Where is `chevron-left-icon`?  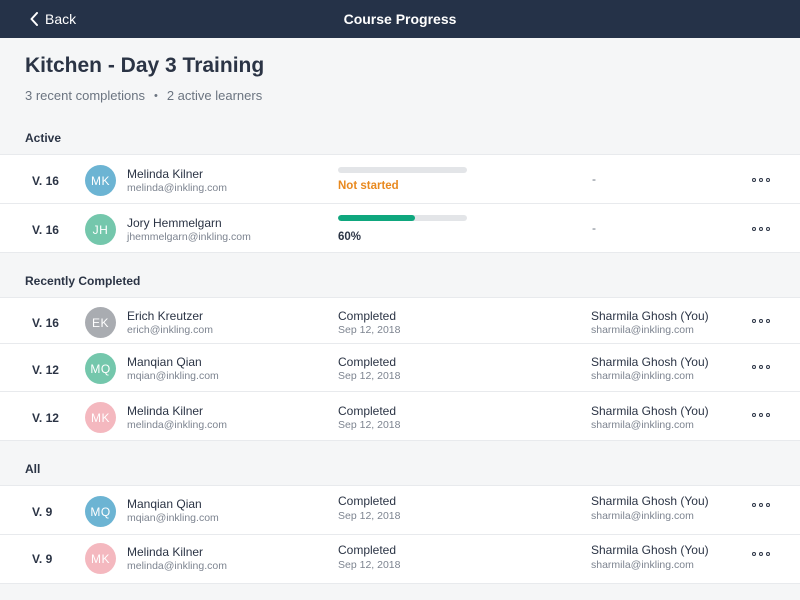 chevron-left-icon is located at coordinates (34, 19).